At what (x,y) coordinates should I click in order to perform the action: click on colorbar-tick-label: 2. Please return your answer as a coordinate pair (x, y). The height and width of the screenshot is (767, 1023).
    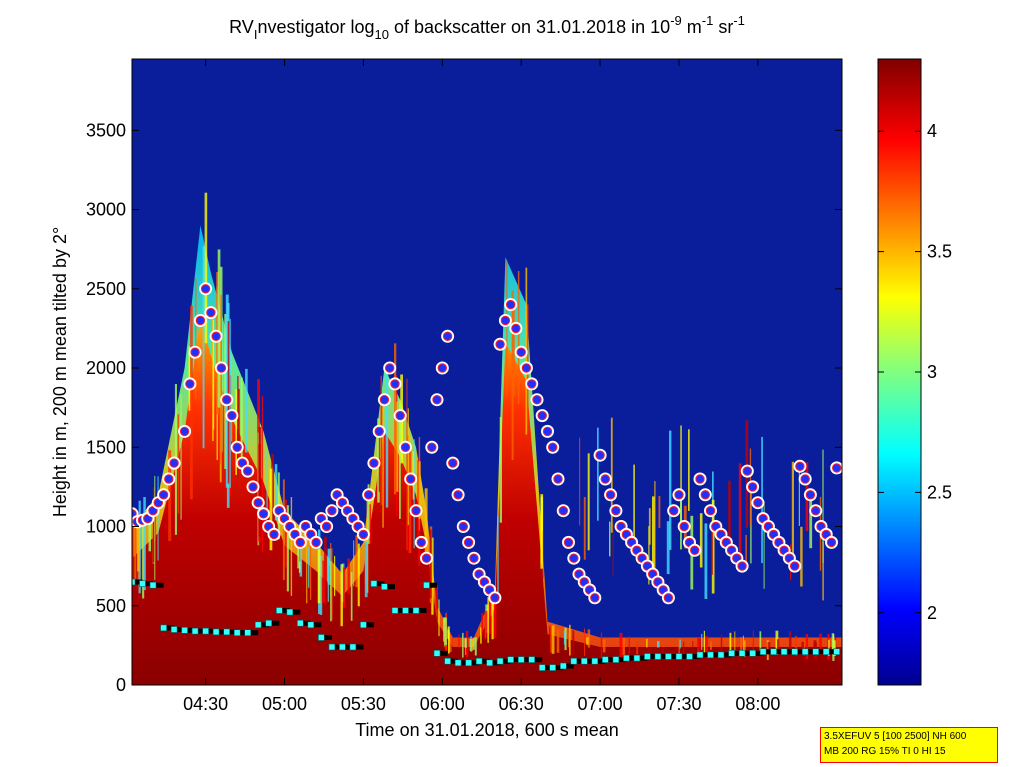
    Looking at the image, I should click on (932, 613).